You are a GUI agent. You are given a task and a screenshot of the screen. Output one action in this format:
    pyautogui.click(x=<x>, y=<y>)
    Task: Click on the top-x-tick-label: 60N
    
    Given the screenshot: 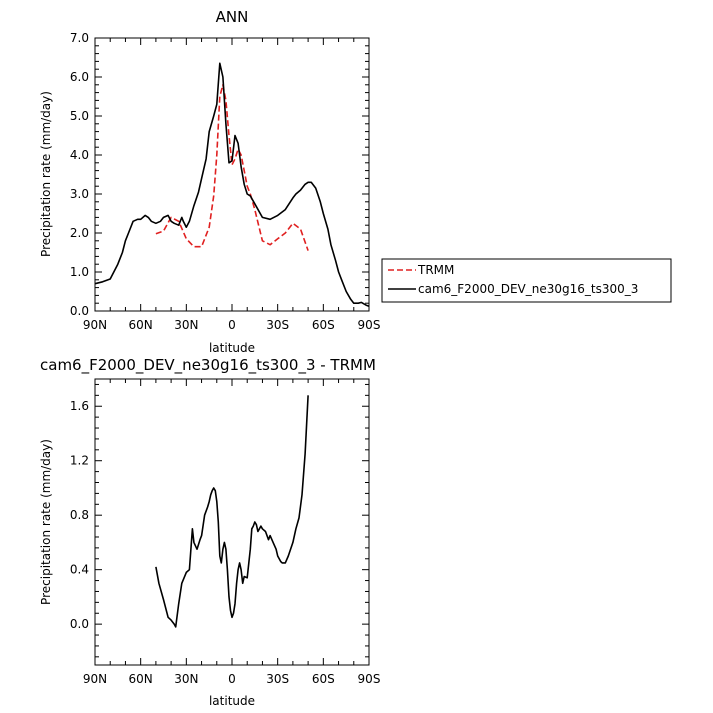 What is the action you would take?
    pyautogui.click(x=141, y=325)
    